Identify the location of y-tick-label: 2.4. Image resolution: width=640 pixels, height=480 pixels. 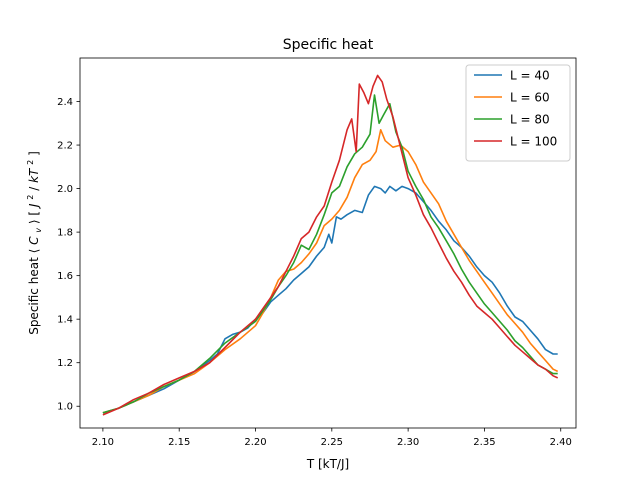
(65, 102).